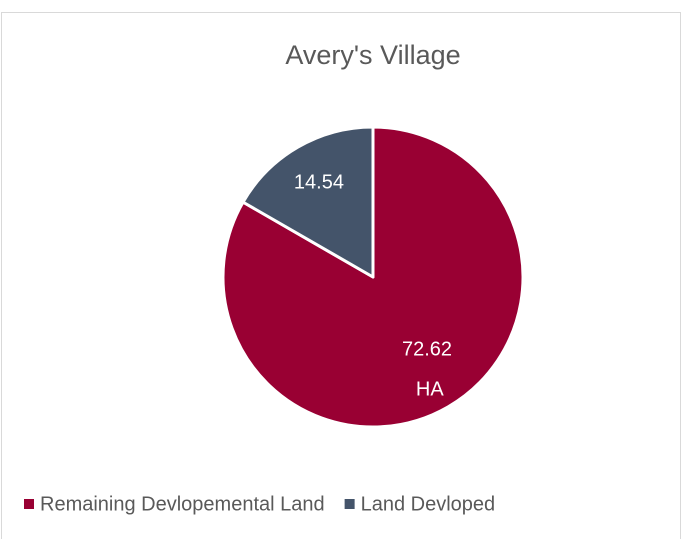  What do you see at coordinates (319, 183) in the screenshot?
I see `data-label: 14.54` at bounding box center [319, 183].